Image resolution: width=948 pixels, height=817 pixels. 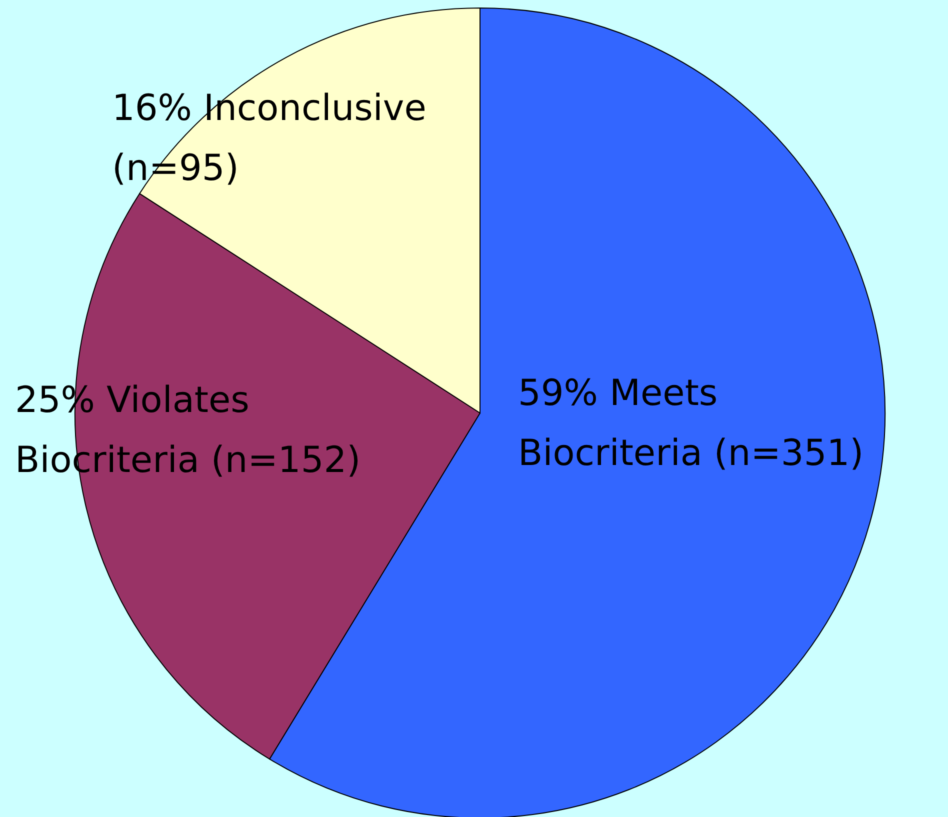 I want to click on slice-label: 59% Meets Biocriteria (n=351), so click(x=691, y=423).